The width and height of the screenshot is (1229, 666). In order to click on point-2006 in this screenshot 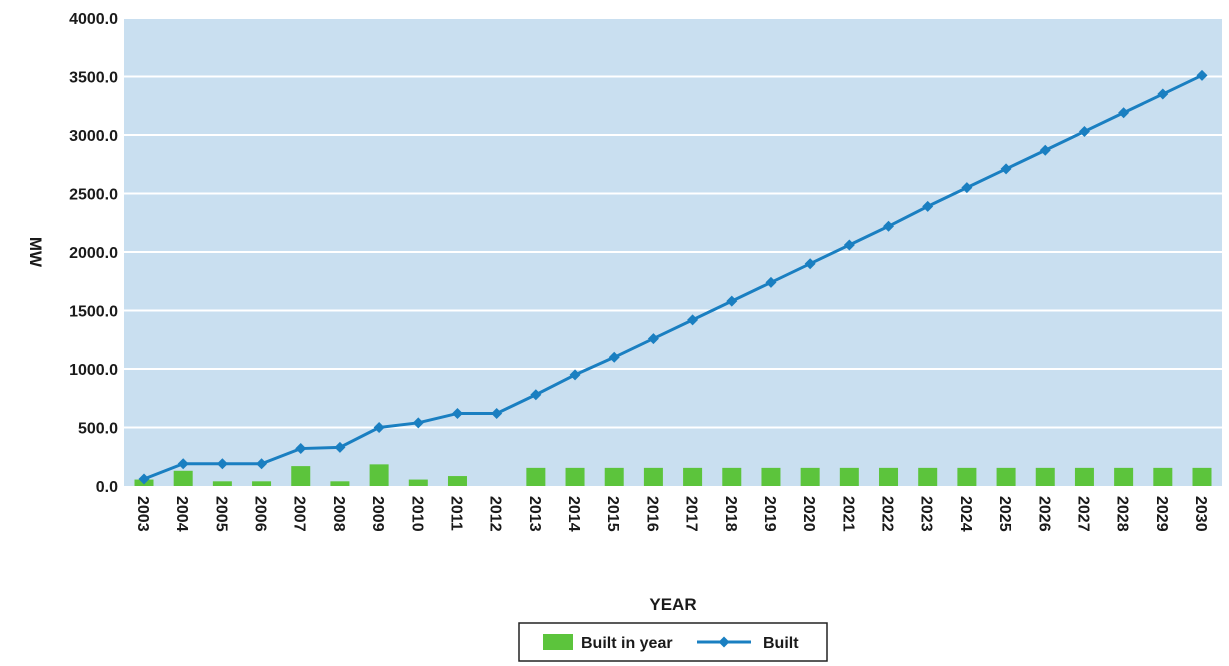, I will do `click(262, 464)`.